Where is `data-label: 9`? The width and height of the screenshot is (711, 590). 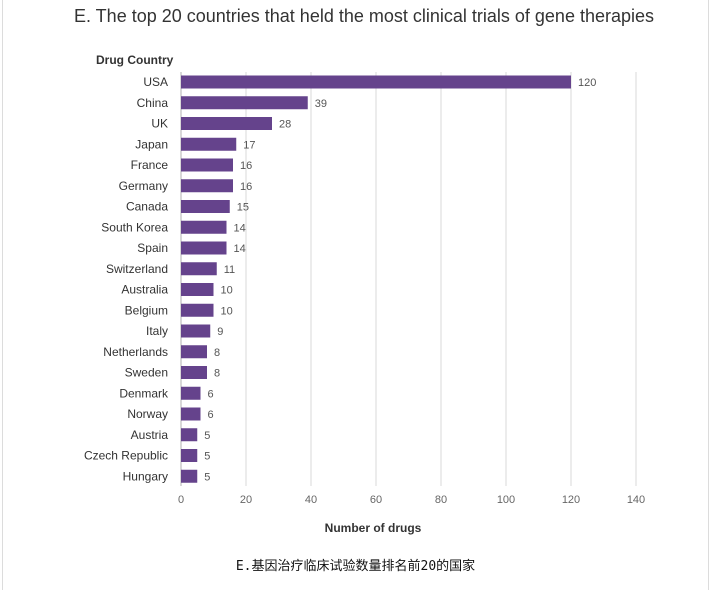 data-label: 9 is located at coordinates (220, 332).